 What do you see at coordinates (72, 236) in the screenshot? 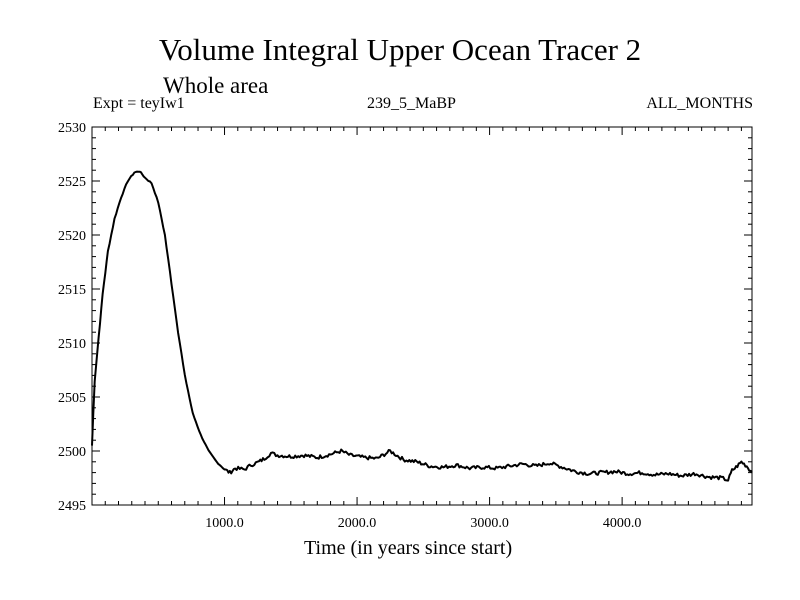
I see `y-tick-label: 2520` at bounding box center [72, 236].